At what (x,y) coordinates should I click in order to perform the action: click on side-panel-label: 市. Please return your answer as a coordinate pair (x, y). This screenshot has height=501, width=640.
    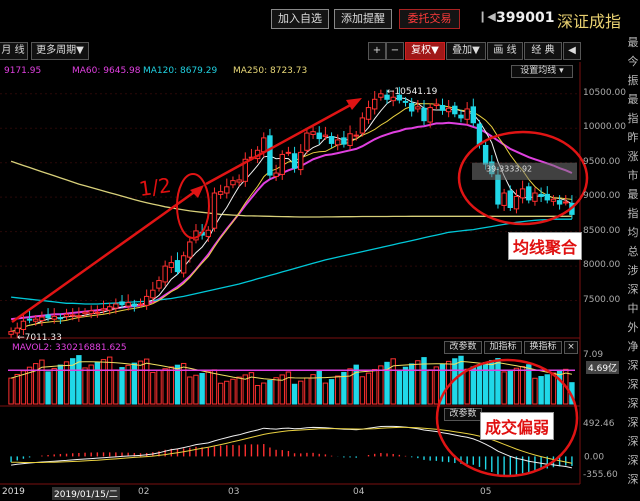
    Looking at the image, I should click on (633, 175).